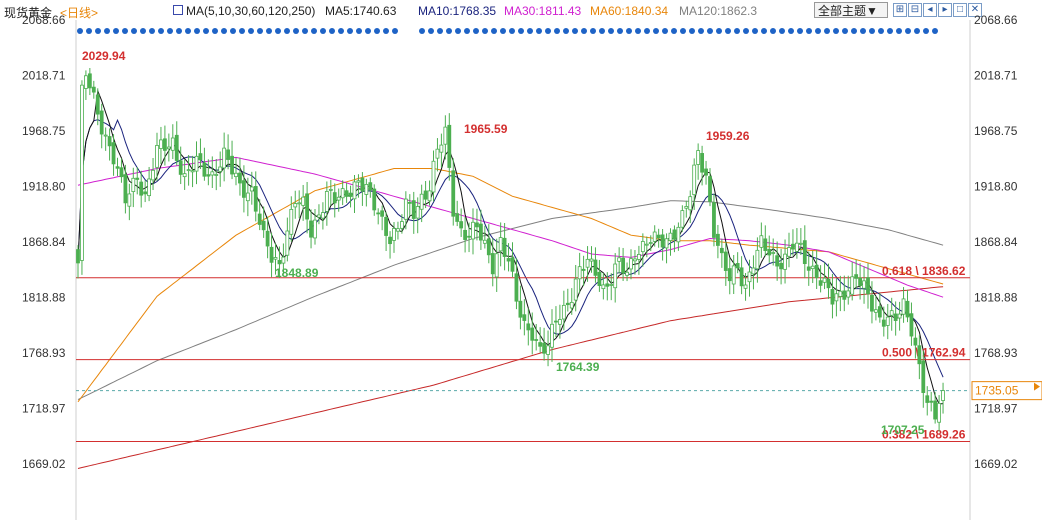 The width and height of the screenshot is (1042, 522). I want to click on close-icon: ✕, so click(975, 10).